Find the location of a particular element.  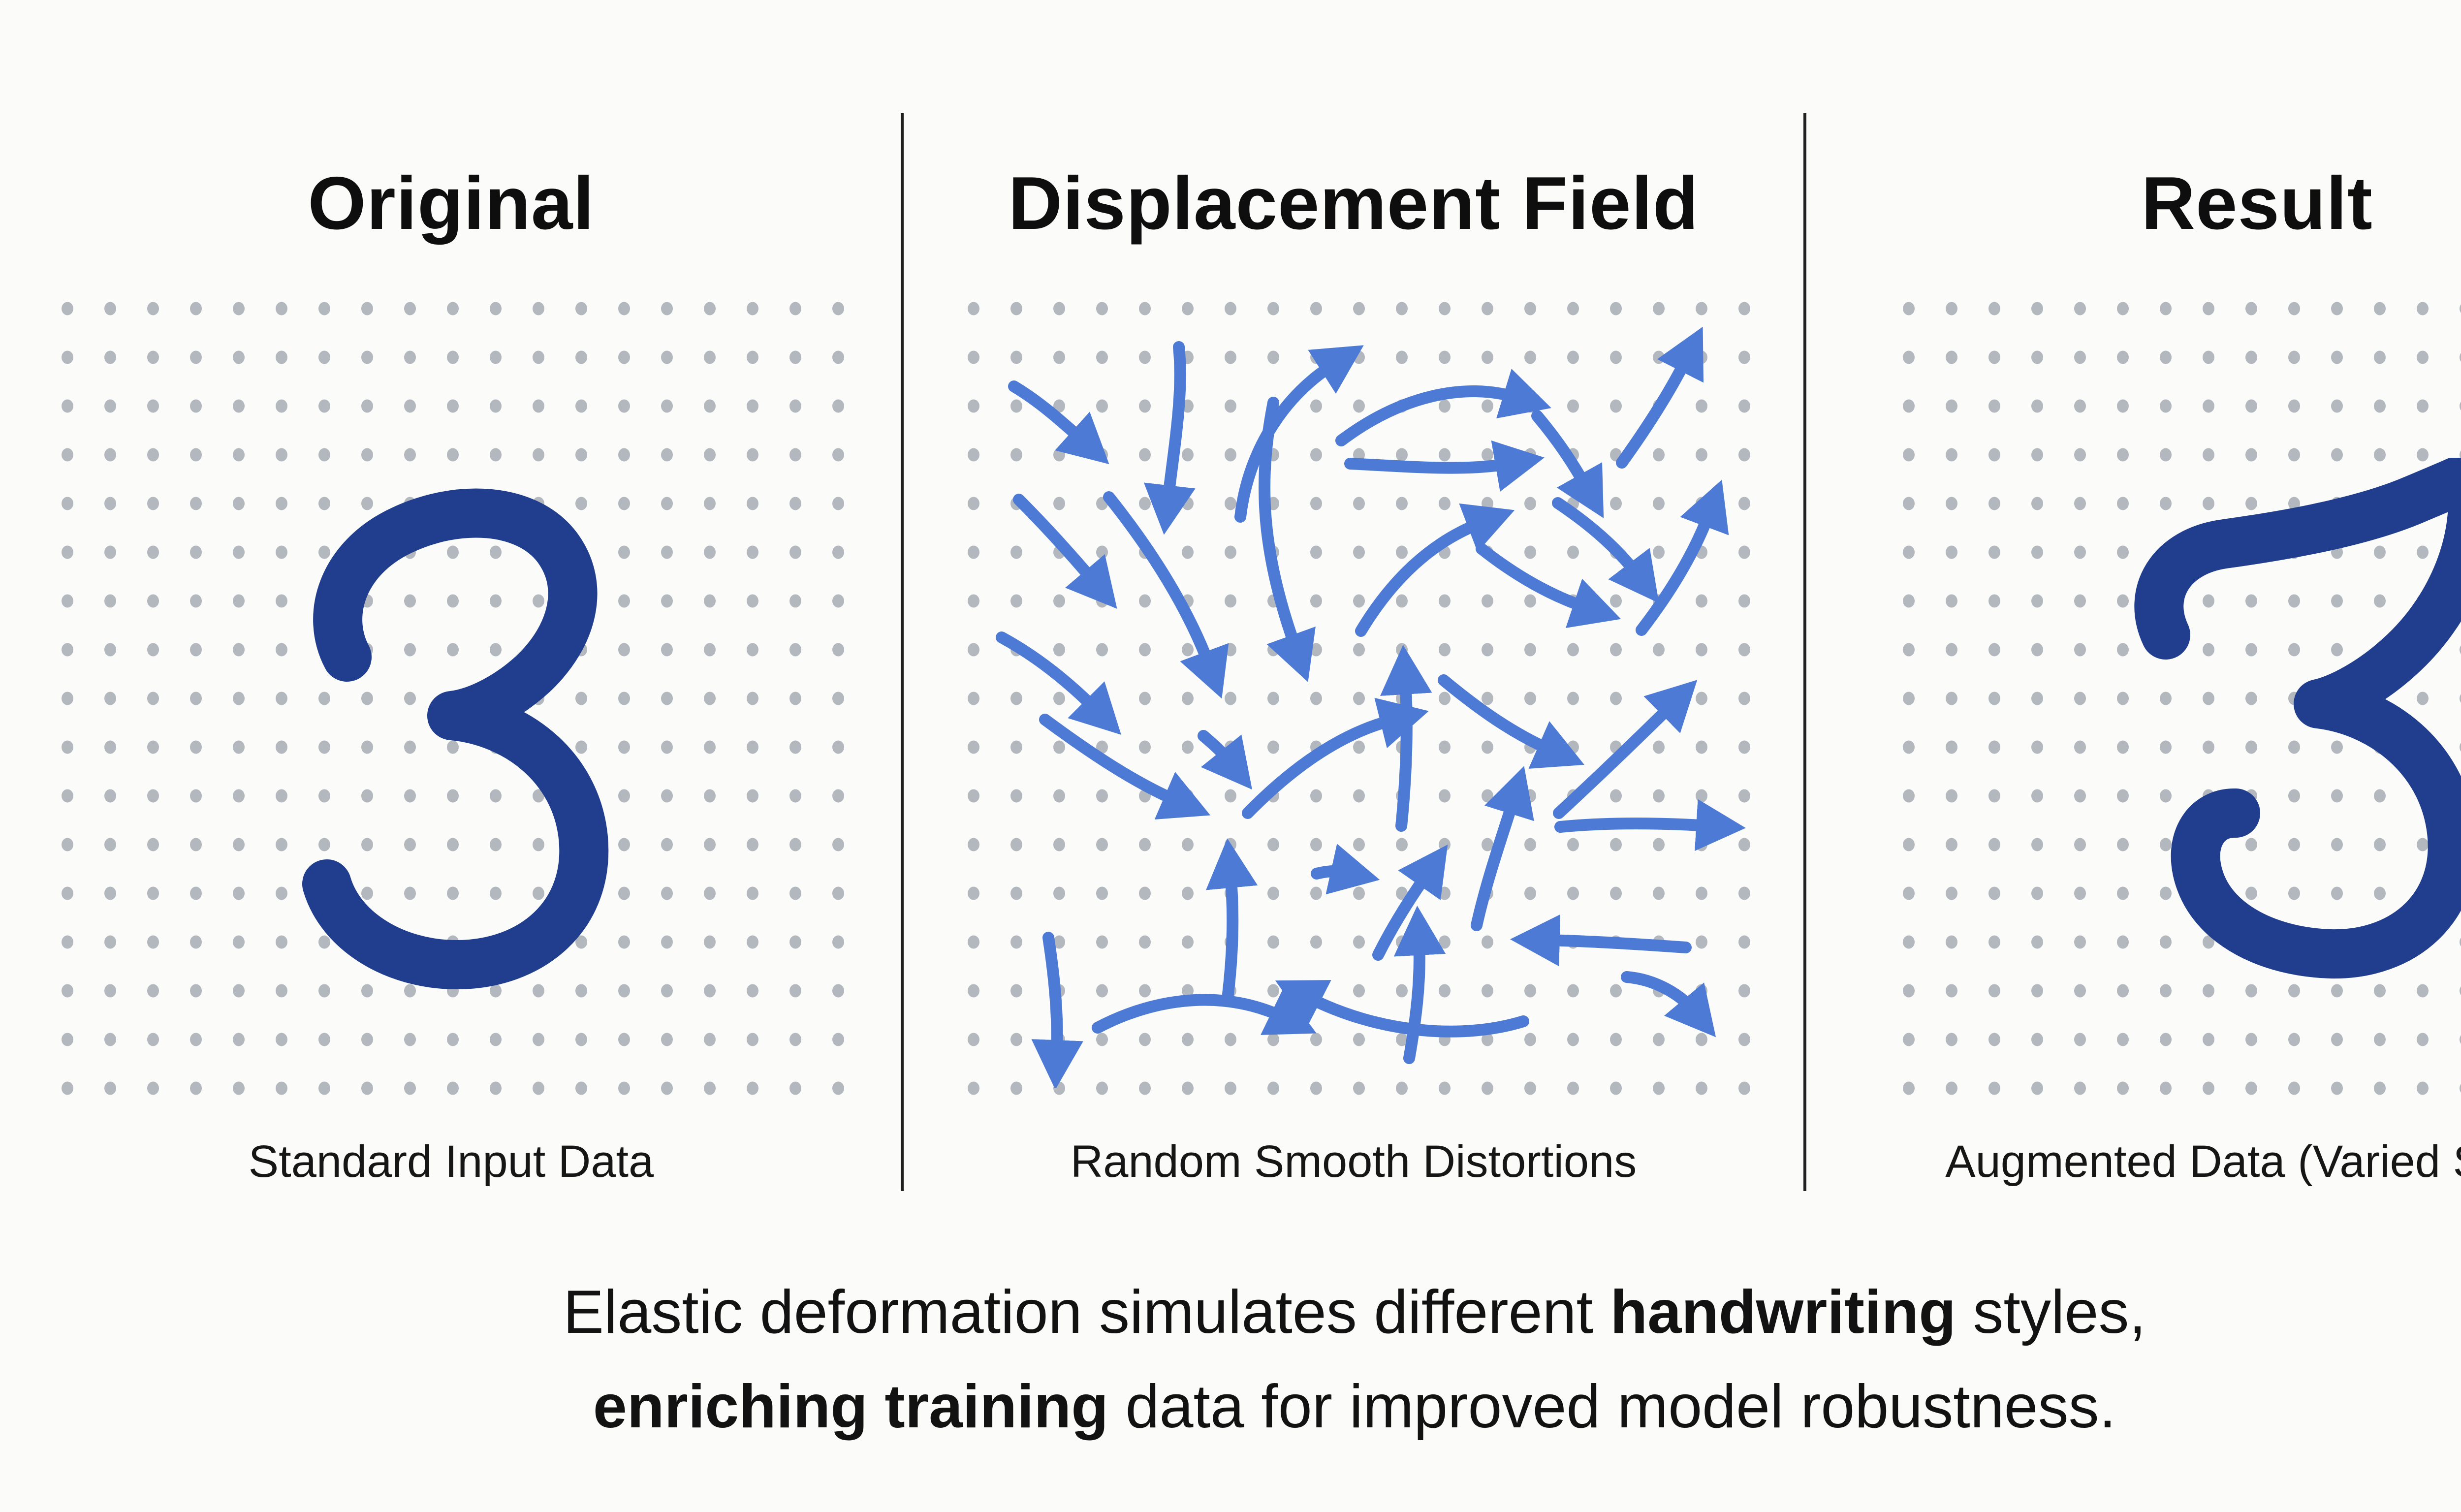

original-digit-stroke is located at coordinates (455, 738).